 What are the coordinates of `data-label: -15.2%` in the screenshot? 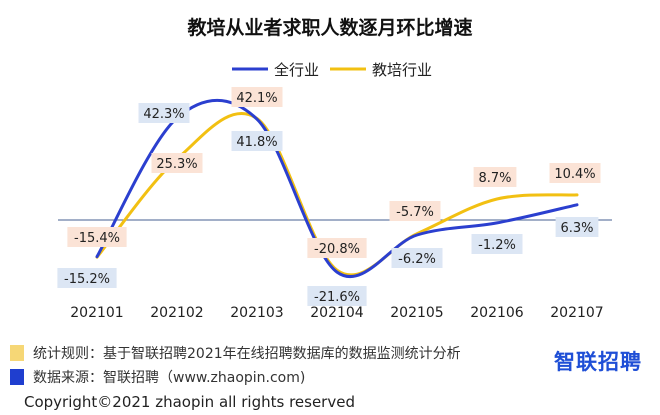 It's located at (87, 279).